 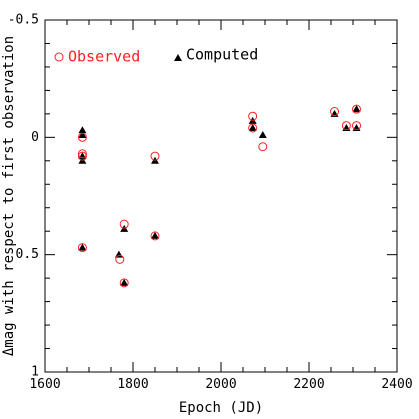 I want to click on legend: Observed Computed, so click(x=156, y=56).